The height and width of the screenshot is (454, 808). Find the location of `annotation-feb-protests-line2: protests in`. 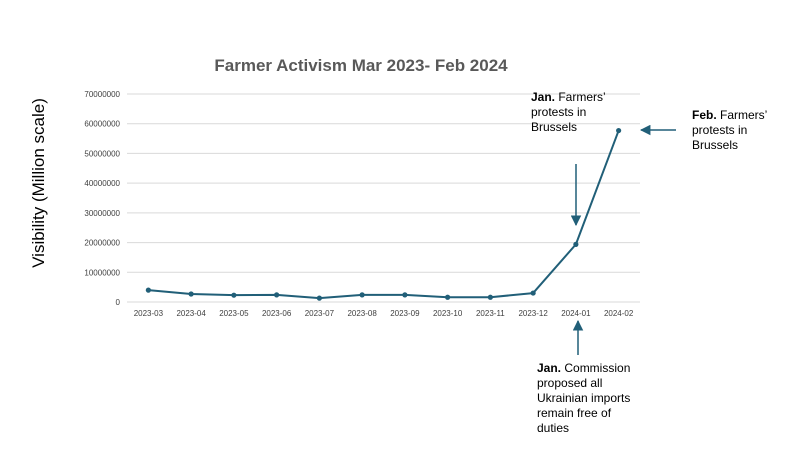

annotation-feb-protests-line2: protests in is located at coordinates (719, 130).